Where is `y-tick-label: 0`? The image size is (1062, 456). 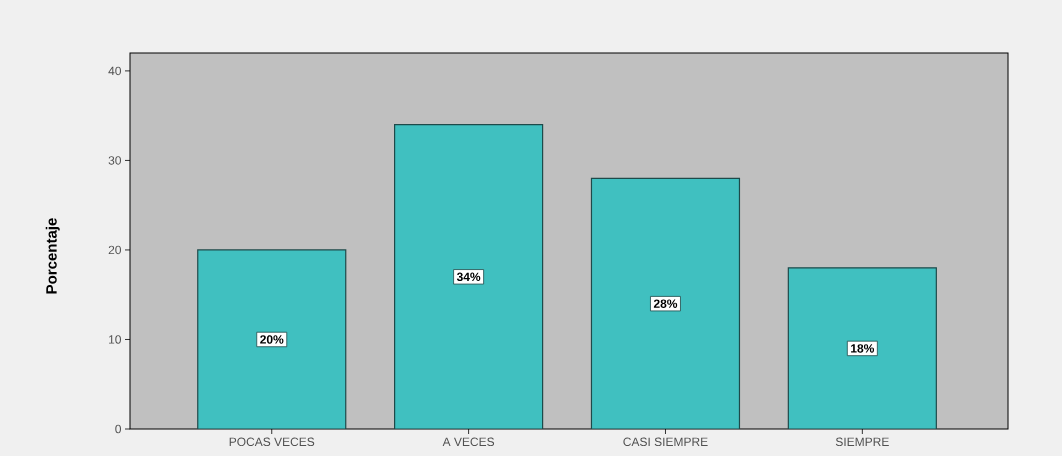
y-tick-label: 0 is located at coordinates (118, 429).